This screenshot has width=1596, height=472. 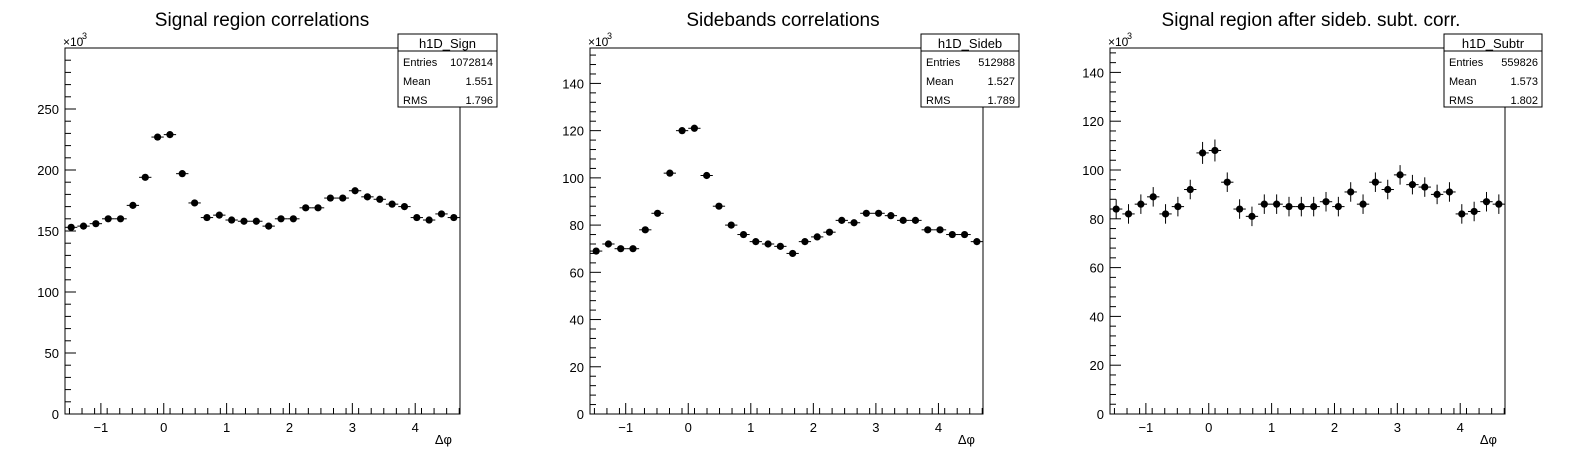 What do you see at coordinates (48, 109) in the screenshot?
I see `y-tick-label: 250` at bounding box center [48, 109].